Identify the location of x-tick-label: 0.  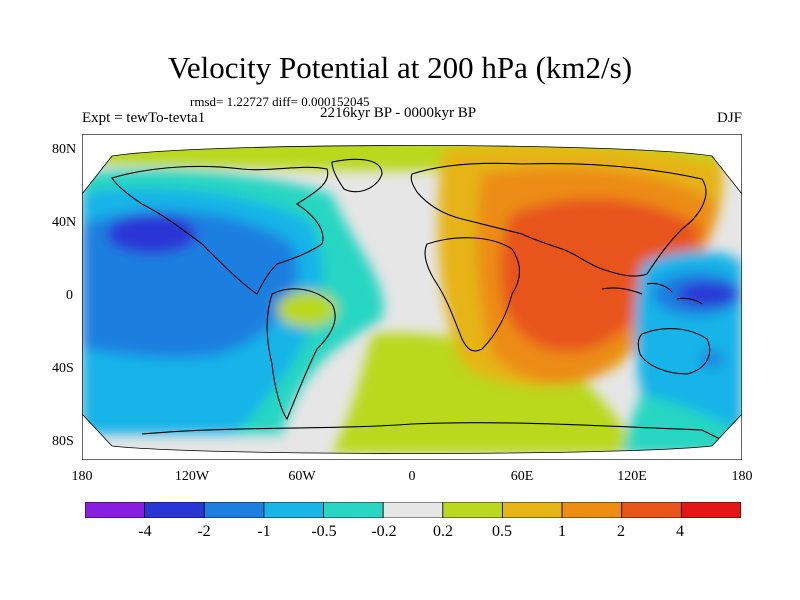
(412, 476).